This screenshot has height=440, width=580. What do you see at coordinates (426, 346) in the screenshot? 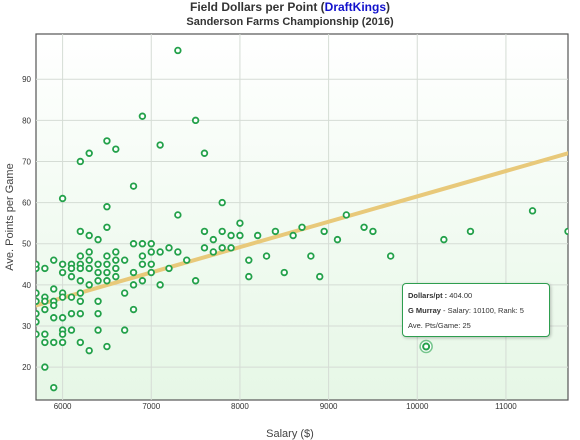
I see `highlighted-point` at bounding box center [426, 346].